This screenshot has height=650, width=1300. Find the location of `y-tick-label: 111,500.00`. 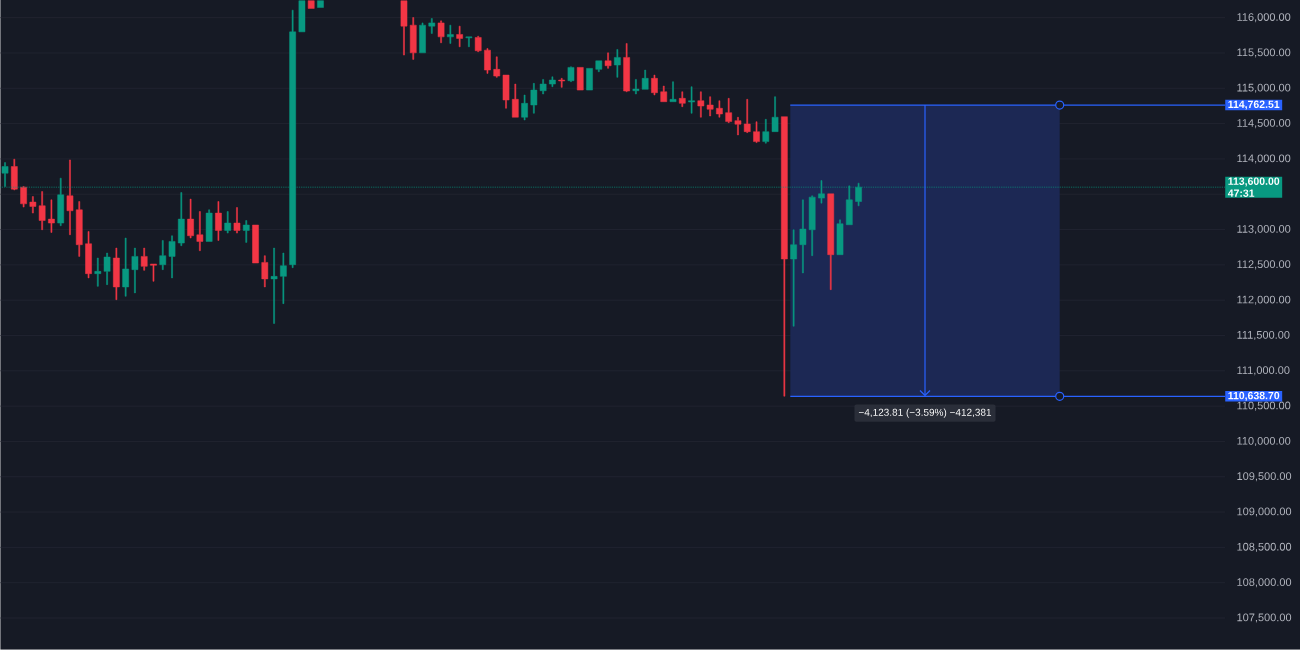

y-tick-label: 111,500.00 is located at coordinates (1263, 336).